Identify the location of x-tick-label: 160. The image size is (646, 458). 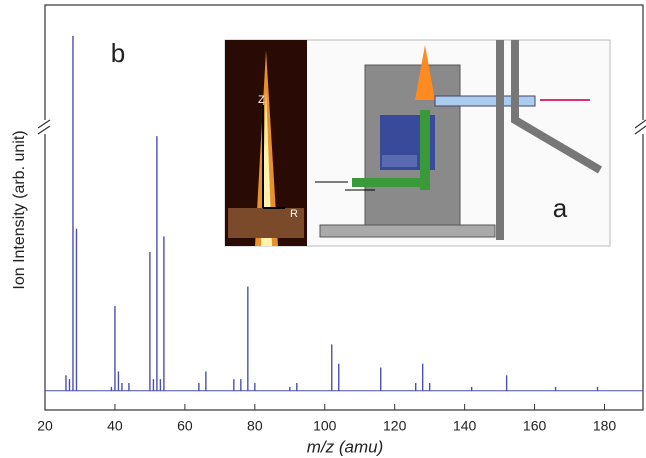
(535, 426).